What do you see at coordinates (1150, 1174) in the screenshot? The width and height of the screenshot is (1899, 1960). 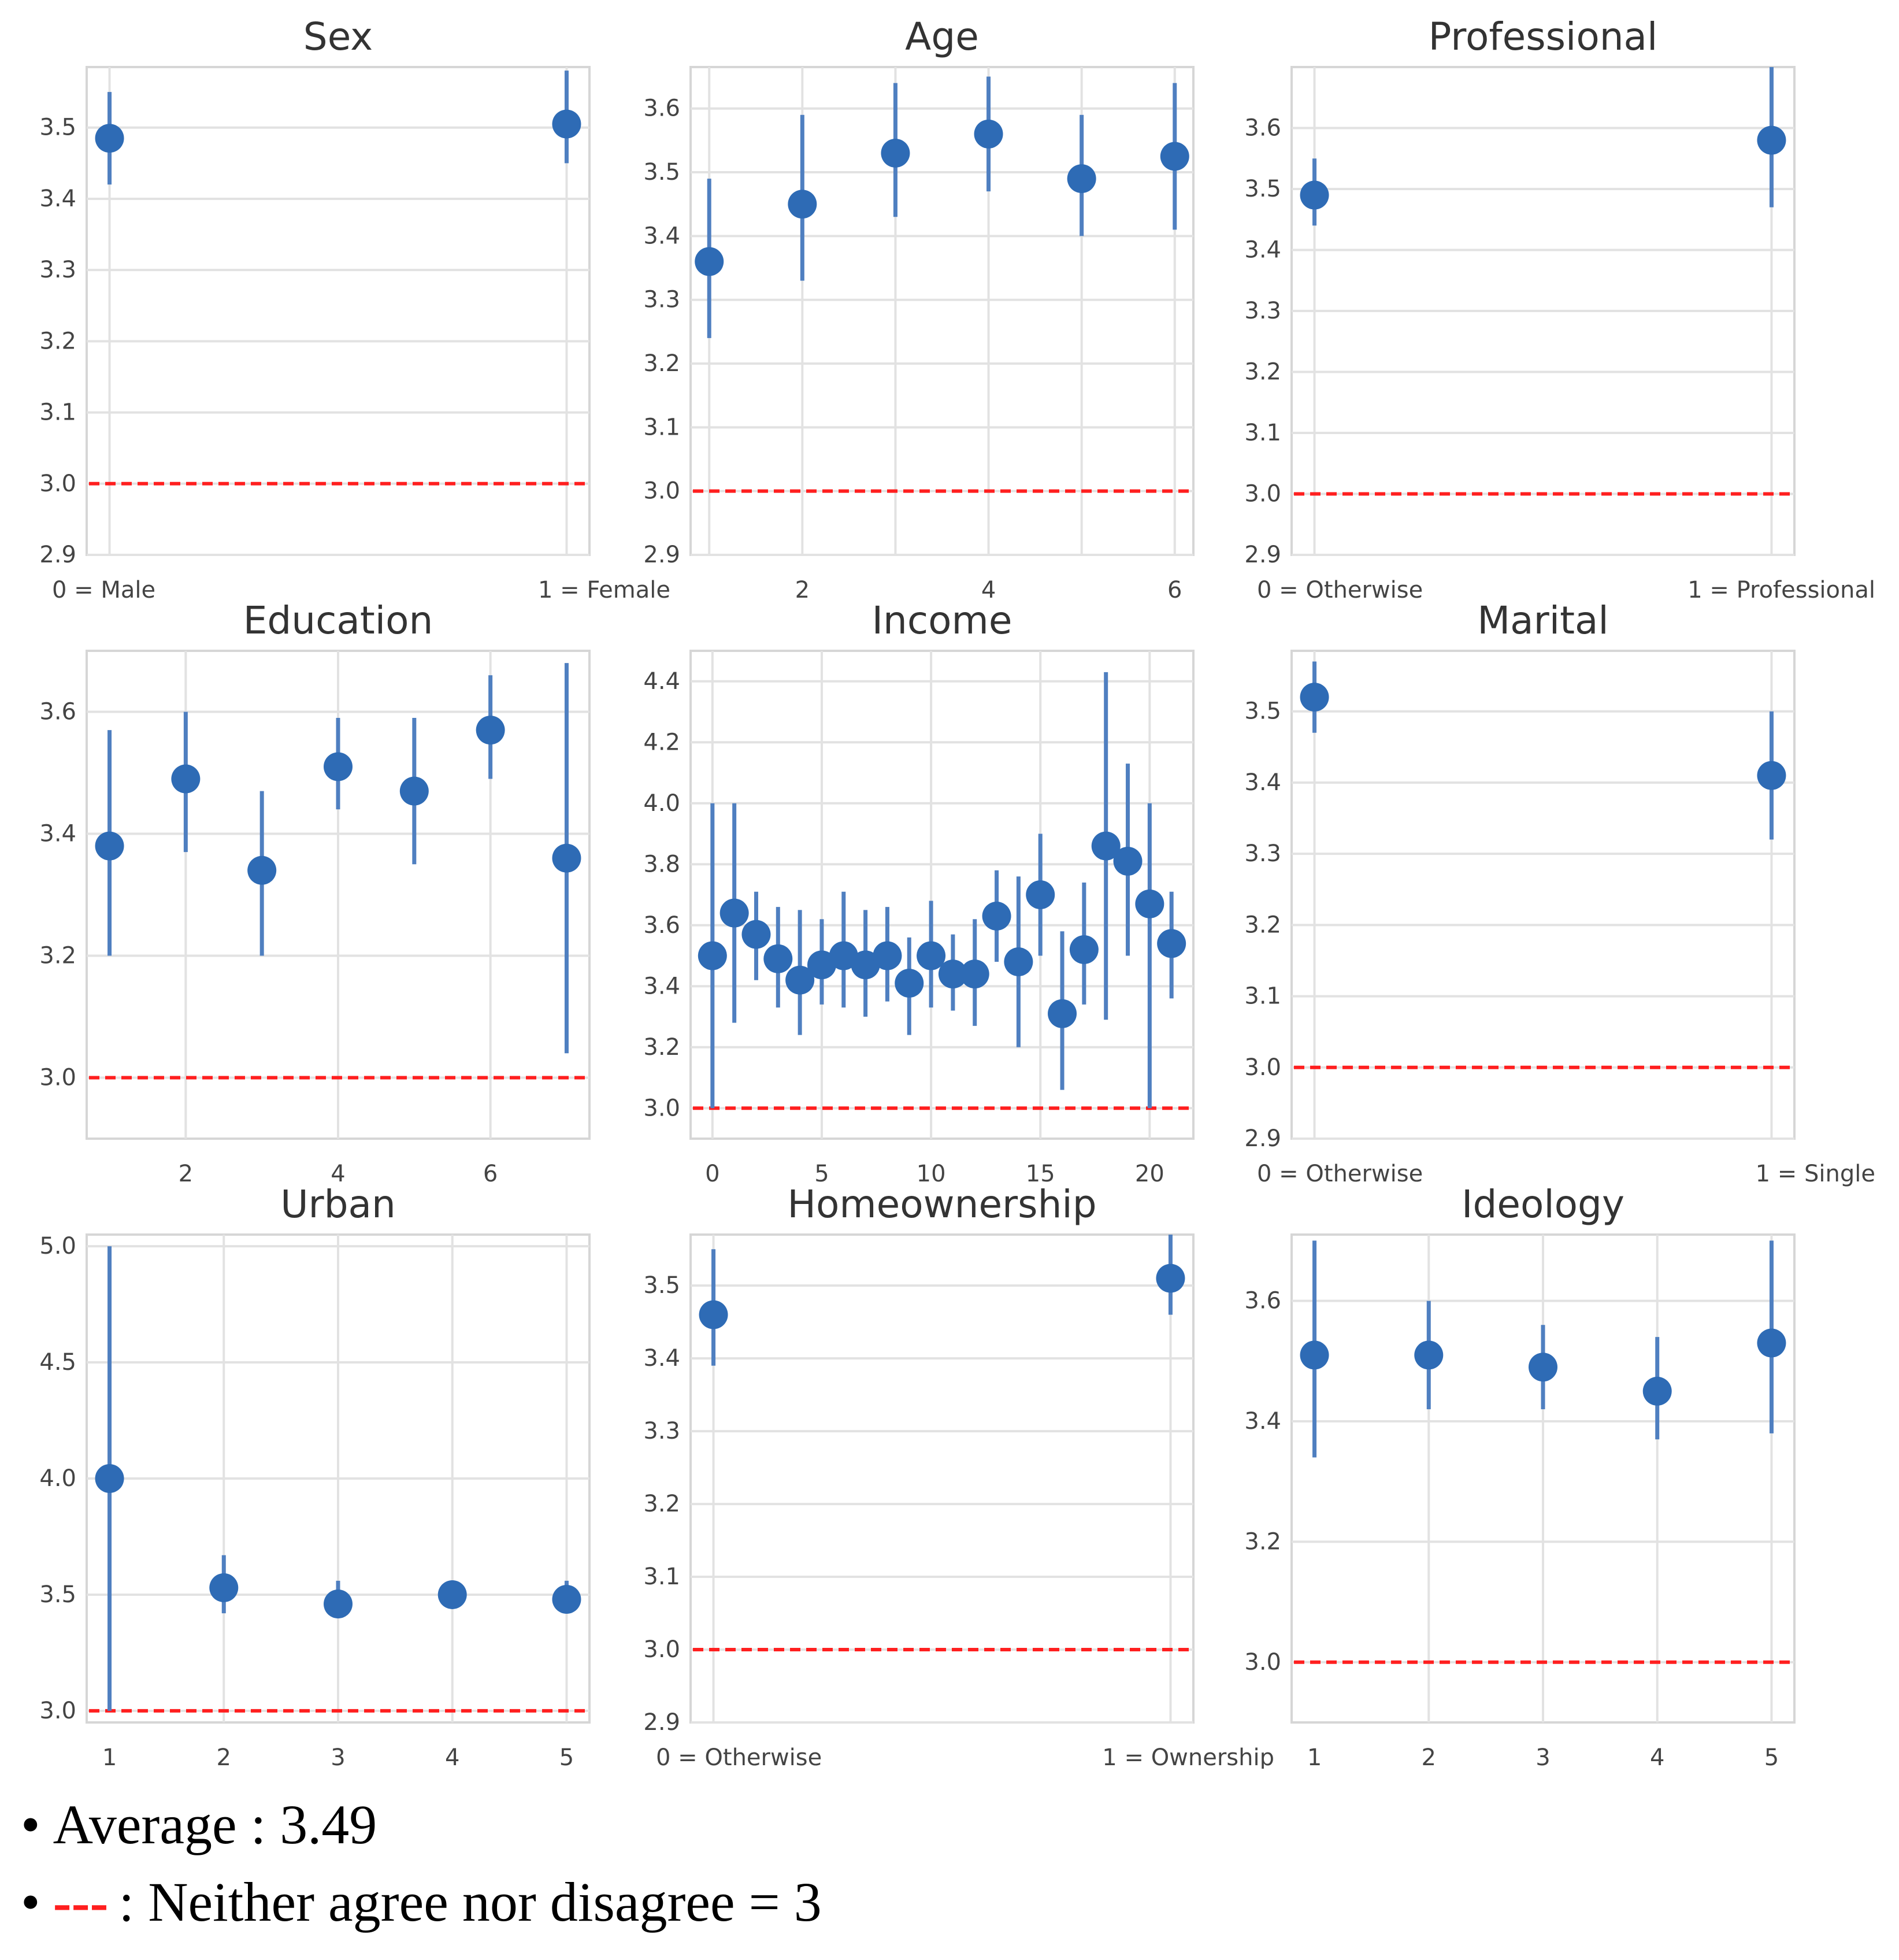 I see `x-tick-label: 20` at bounding box center [1150, 1174].